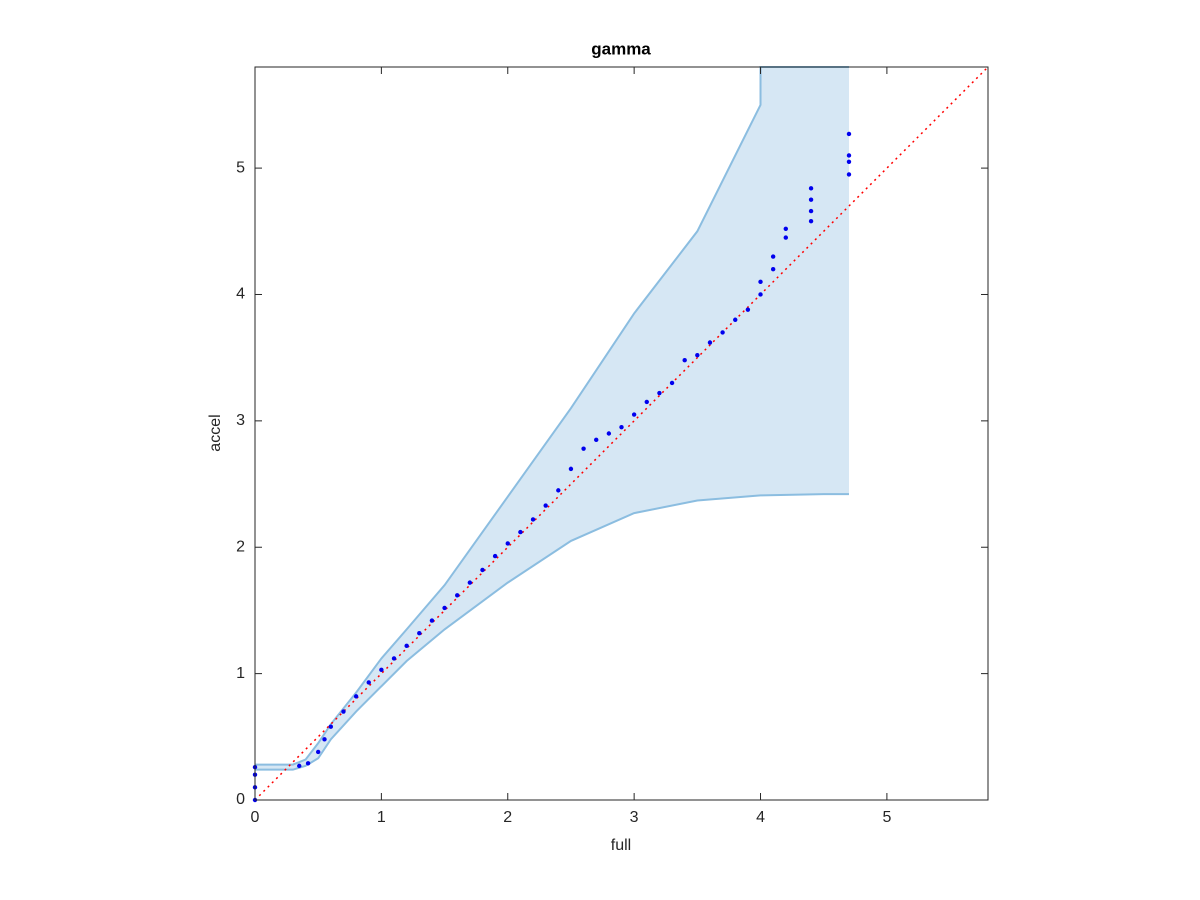 This screenshot has width=1200, height=900. Describe the element at coordinates (240, 294) in the screenshot. I see `y-tick-label: 4` at that location.